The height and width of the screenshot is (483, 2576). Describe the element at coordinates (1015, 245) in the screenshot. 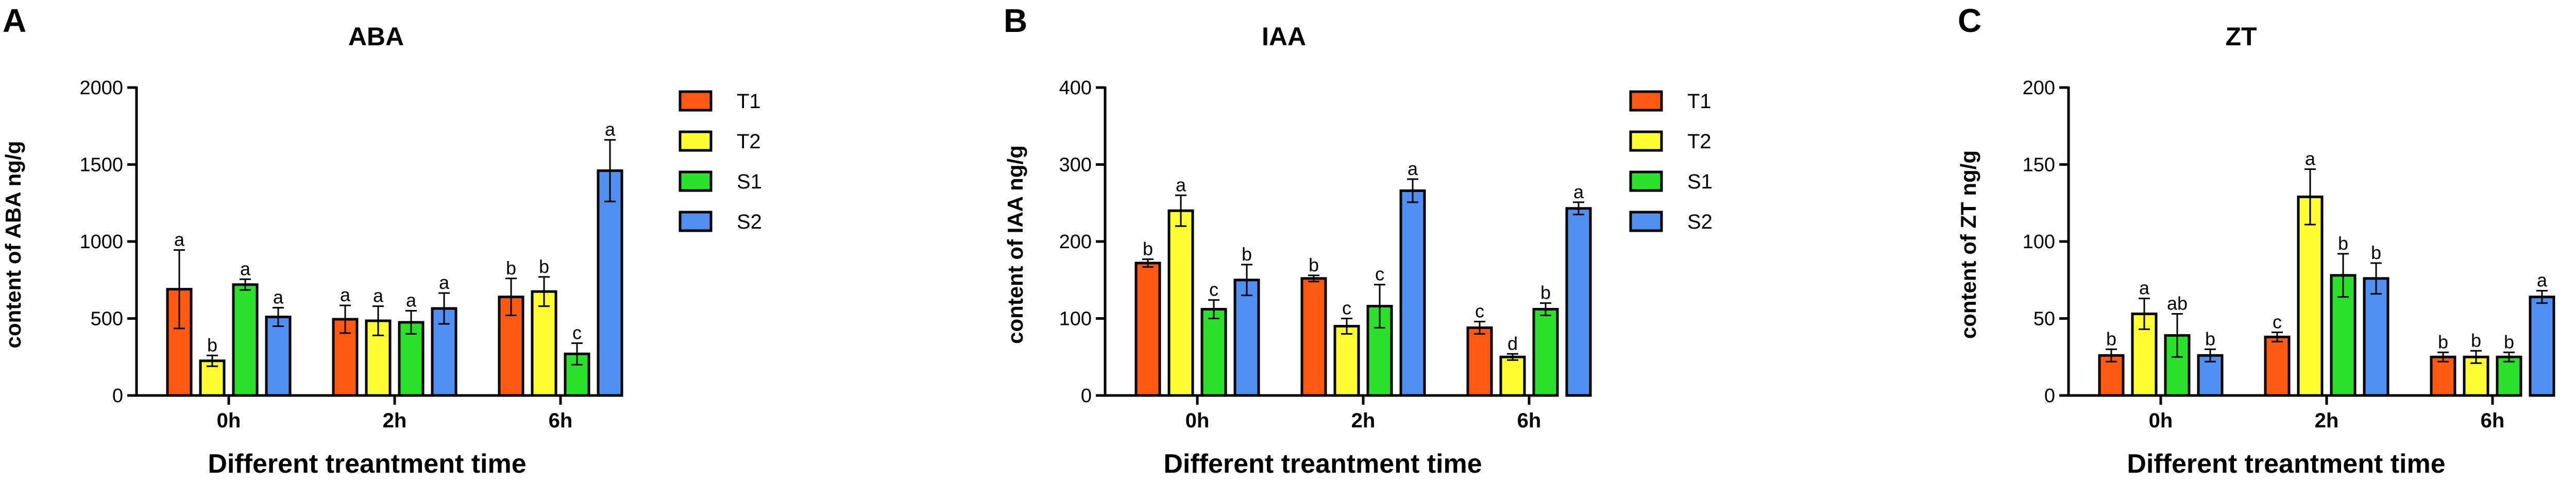

I see `y-axis-title: content of IAA ng/g` at that location.